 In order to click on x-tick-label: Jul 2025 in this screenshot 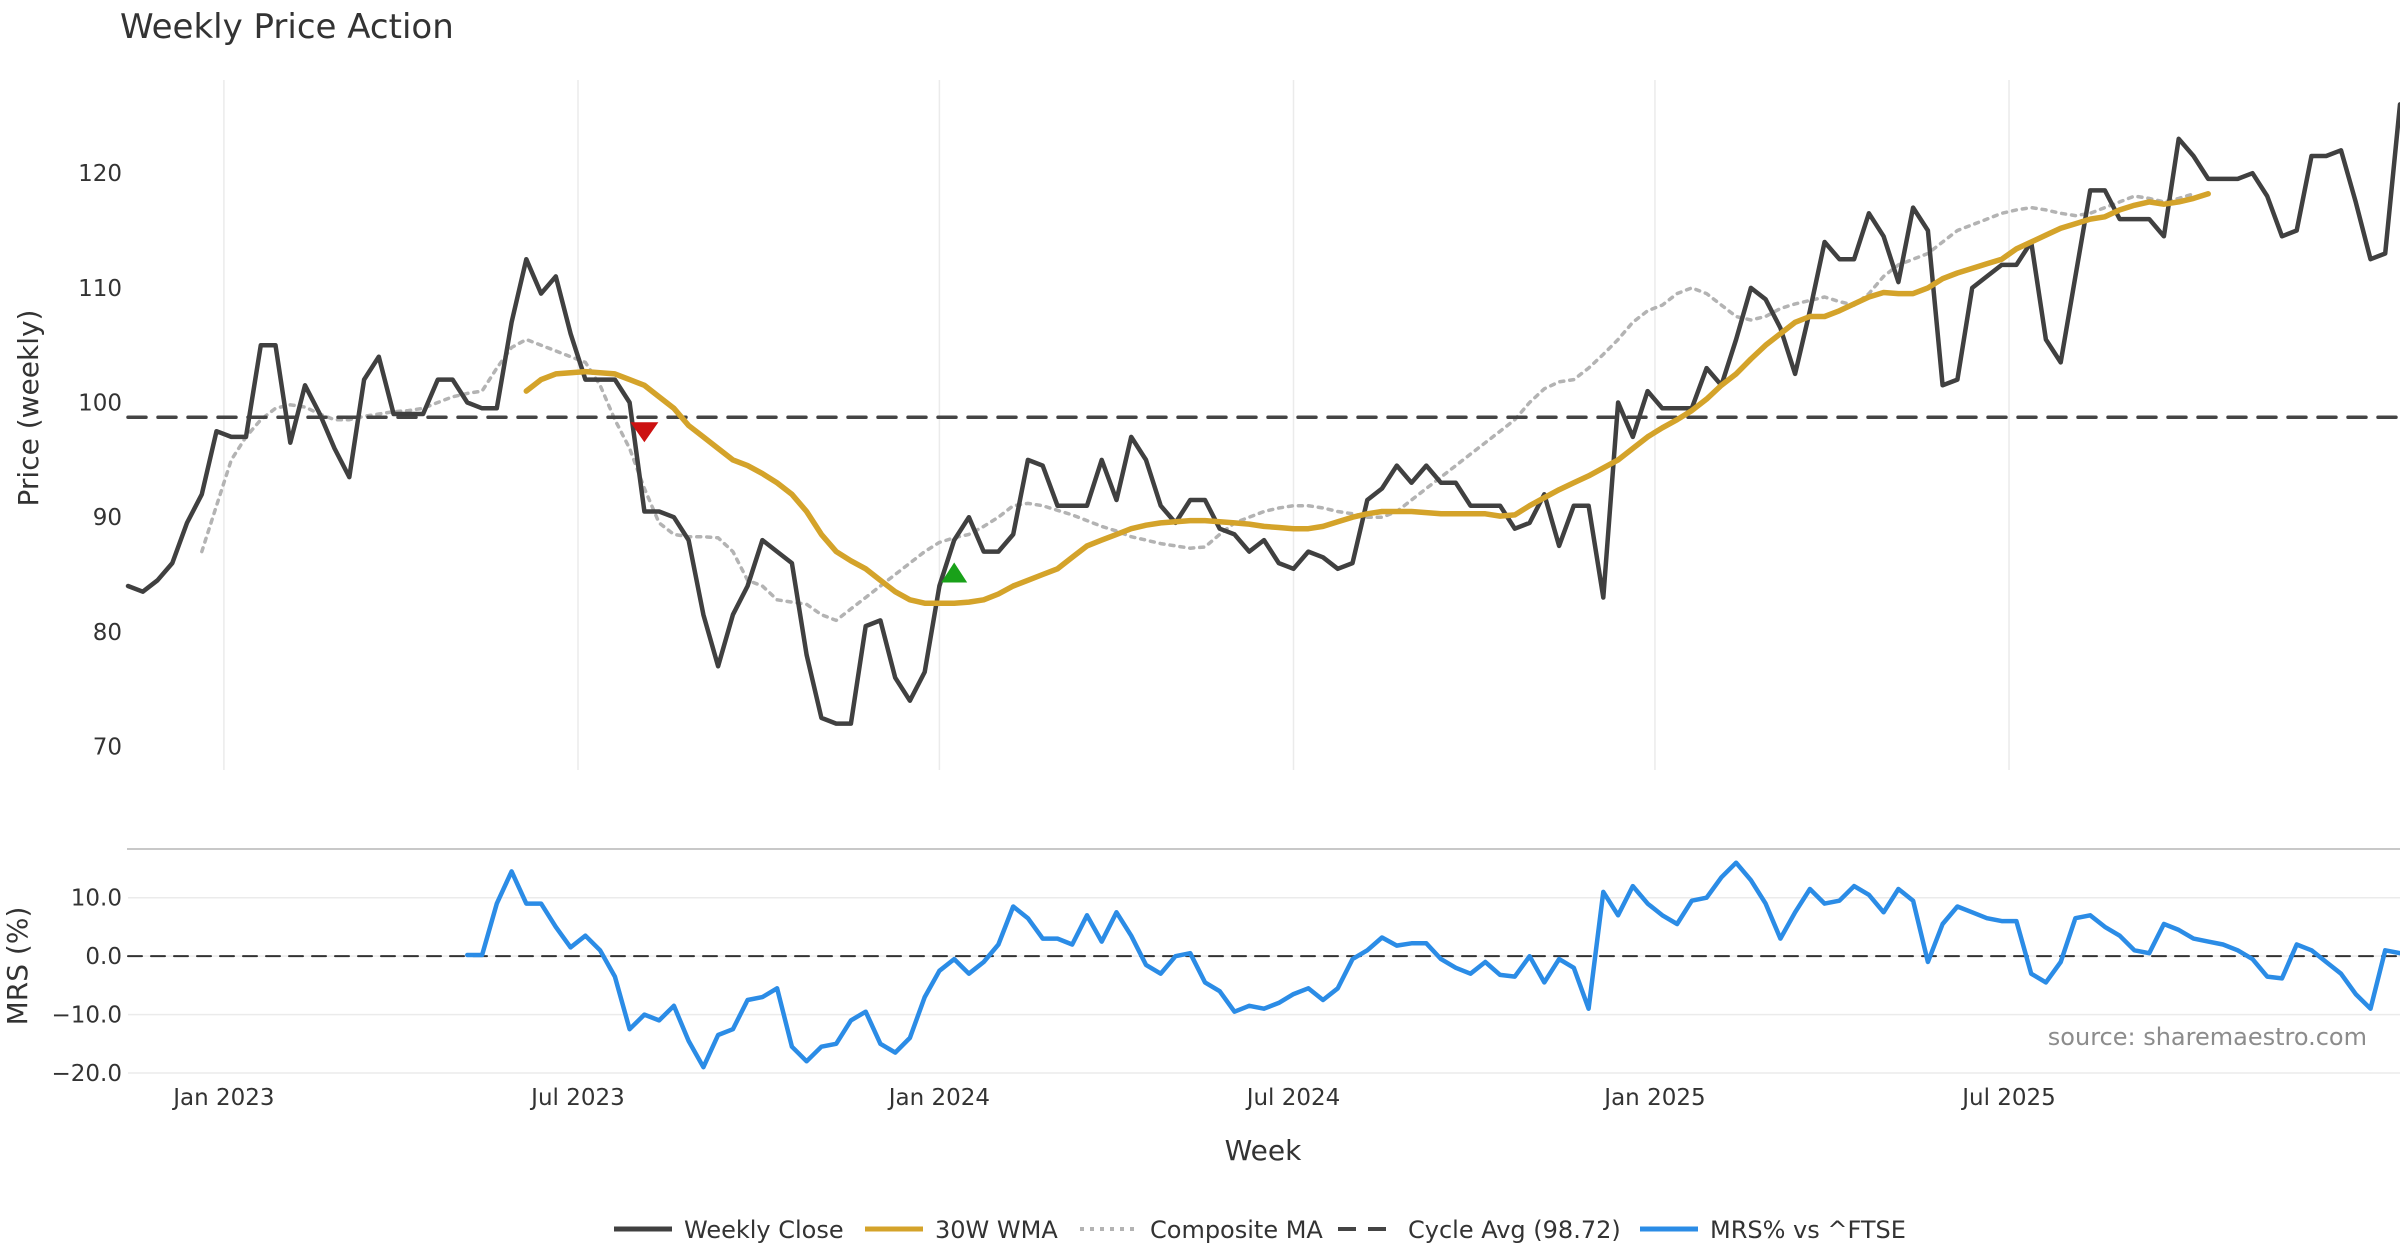, I will do `click(2008, 1098)`.